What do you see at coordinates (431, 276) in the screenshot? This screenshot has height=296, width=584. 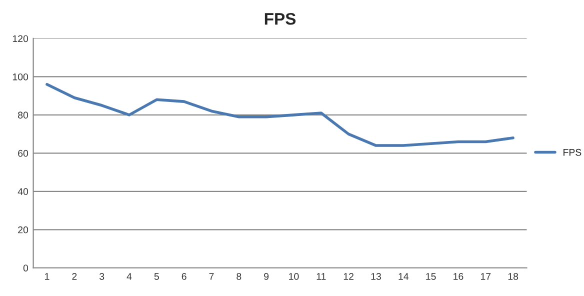 I see `x-tick-label: 15` at bounding box center [431, 276].